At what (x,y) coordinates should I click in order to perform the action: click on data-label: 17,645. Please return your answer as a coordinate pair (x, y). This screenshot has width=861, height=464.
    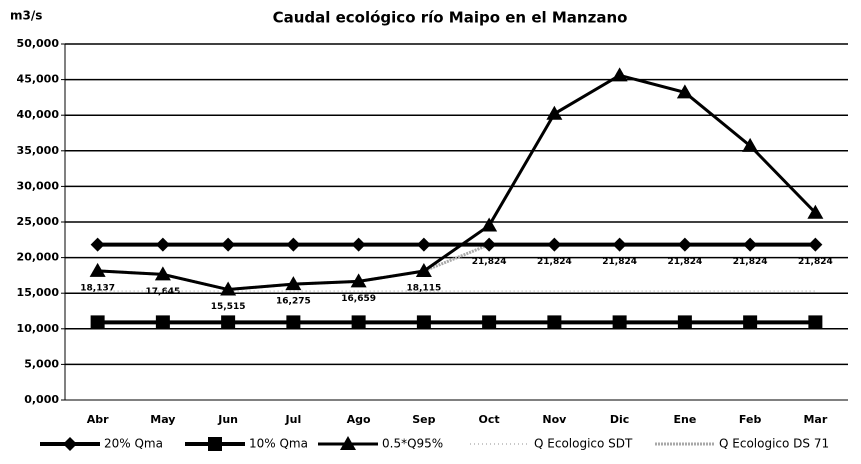
    Looking at the image, I should click on (163, 292).